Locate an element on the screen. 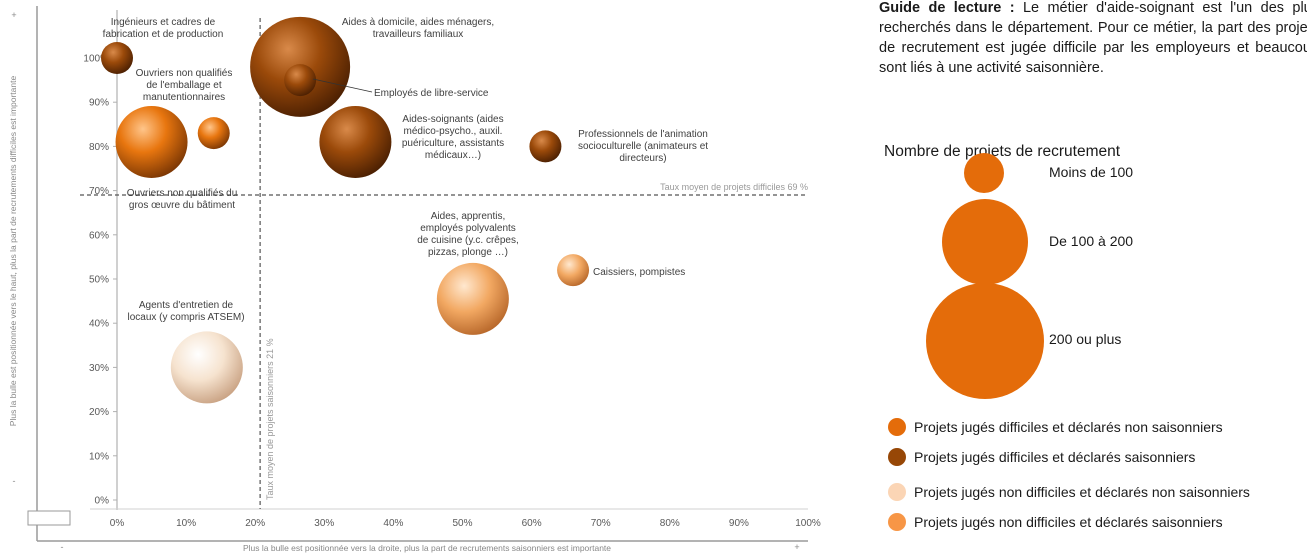  x-tick-label: 0% is located at coordinates (117, 523).